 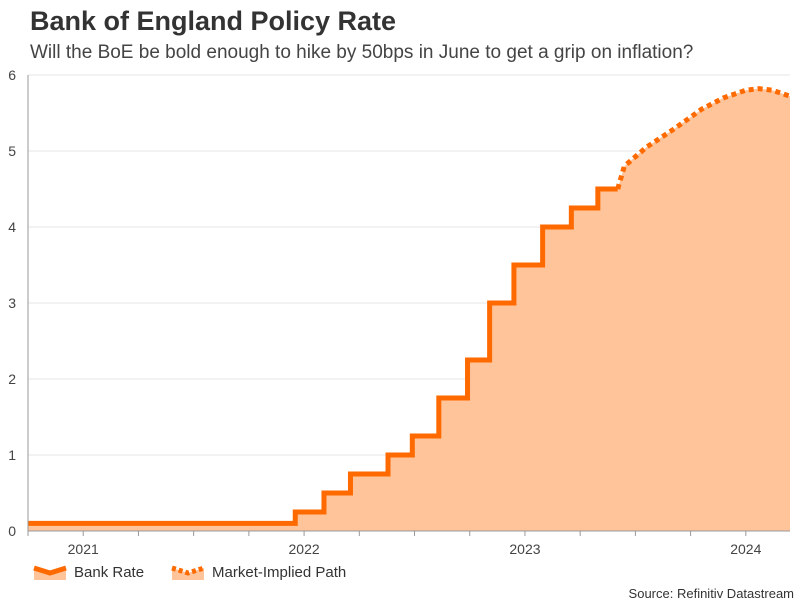 I want to click on x-tick-label: 2023, so click(x=524, y=549).